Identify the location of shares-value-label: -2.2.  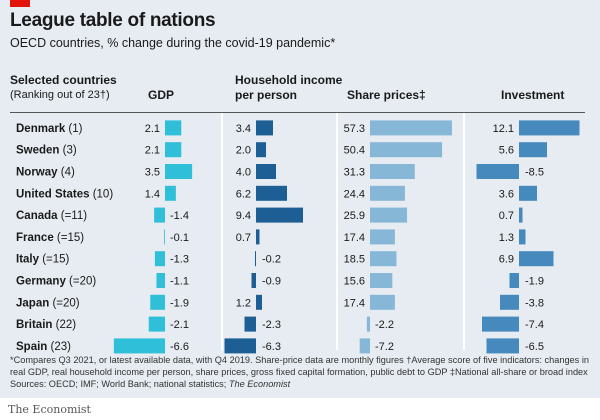
(384, 325).